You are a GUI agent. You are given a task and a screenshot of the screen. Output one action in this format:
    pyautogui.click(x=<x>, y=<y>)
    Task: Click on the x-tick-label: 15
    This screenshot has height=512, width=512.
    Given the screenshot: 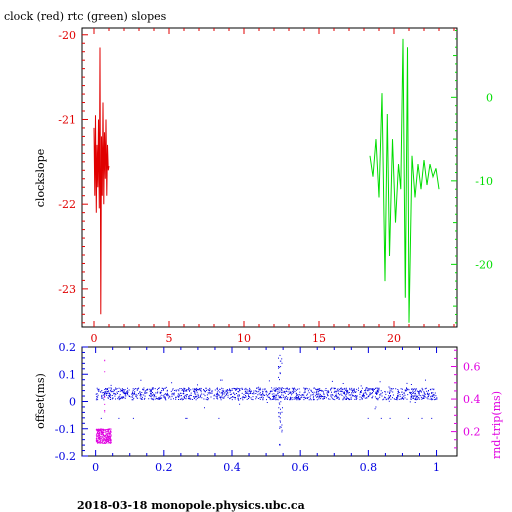 What is the action you would take?
    pyautogui.click(x=319, y=338)
    